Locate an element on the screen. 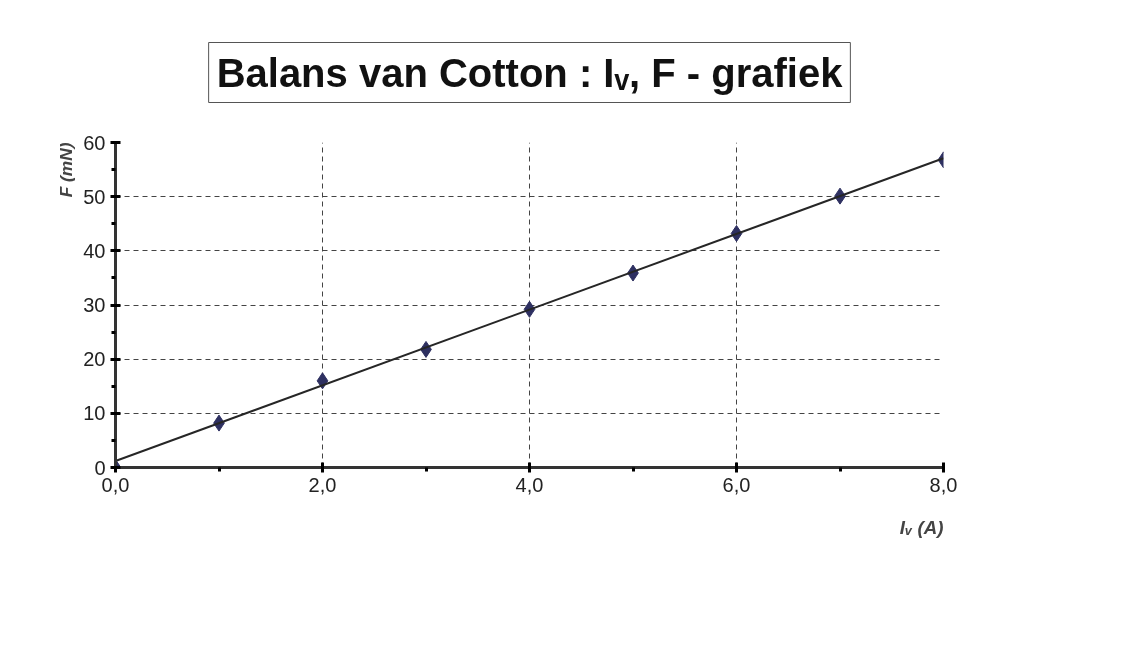 Image resolution: width=1133 pixels, height=648 pixels. x-tick-label: 8,0 is located at coordinates (943, 484).